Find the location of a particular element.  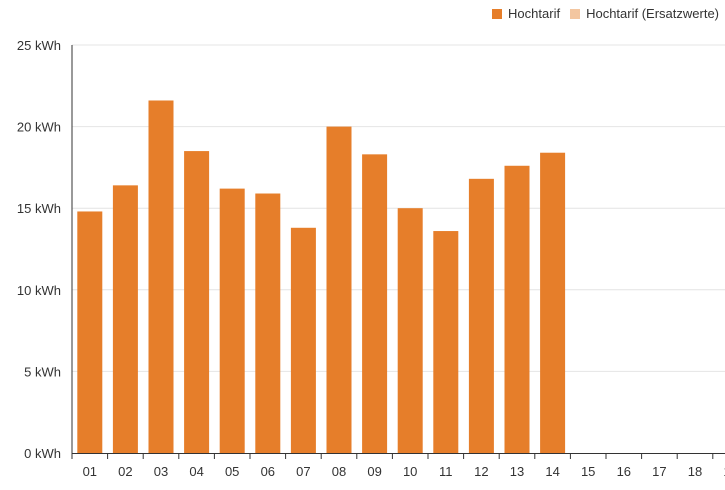

x-tick-label: 11 is located at coordinates (446, 471).